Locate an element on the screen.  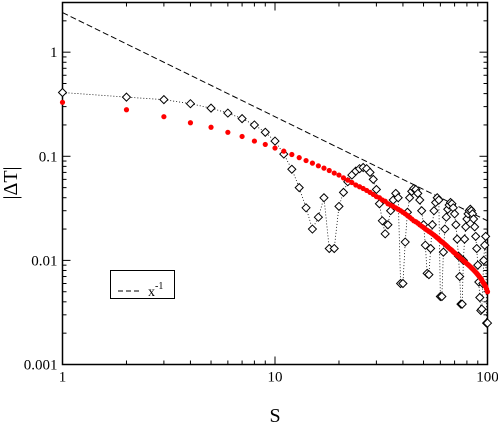
legend-label: x-1 is located at coordinates (155, 290).